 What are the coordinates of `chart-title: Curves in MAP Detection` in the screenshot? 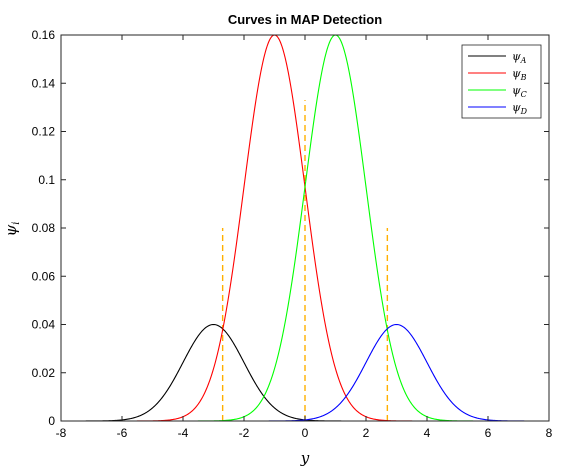 It's located at (305, 19).